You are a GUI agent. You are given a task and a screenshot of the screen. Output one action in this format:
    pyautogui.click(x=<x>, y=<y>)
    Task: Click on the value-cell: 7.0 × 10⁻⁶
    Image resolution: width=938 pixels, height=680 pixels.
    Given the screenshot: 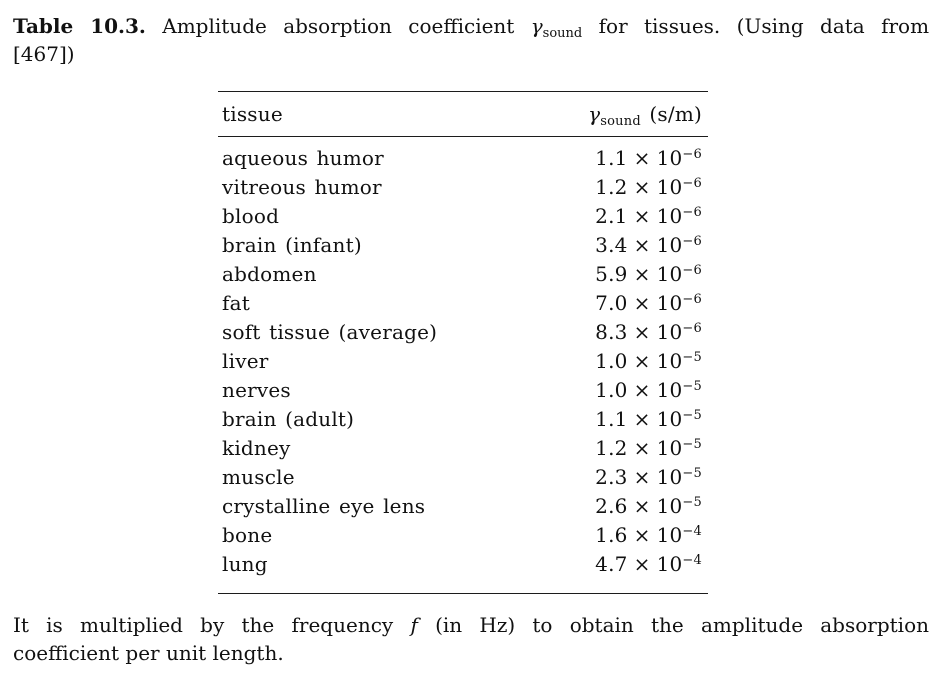 What is the action you would take?
    pyautogui.click(x=648, y=303)
    